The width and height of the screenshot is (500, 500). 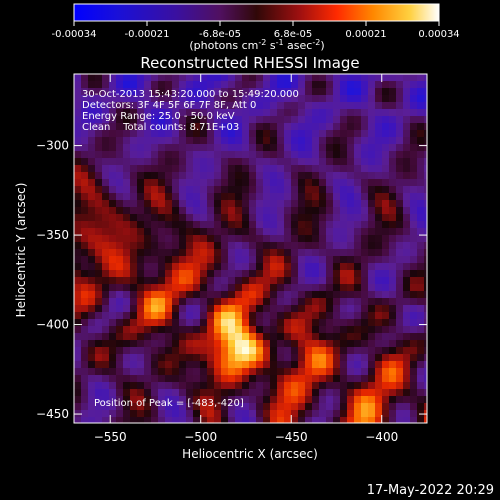 I want to click on colorbar-tick-label: -6.8e-05, so click(x=220, y=34).